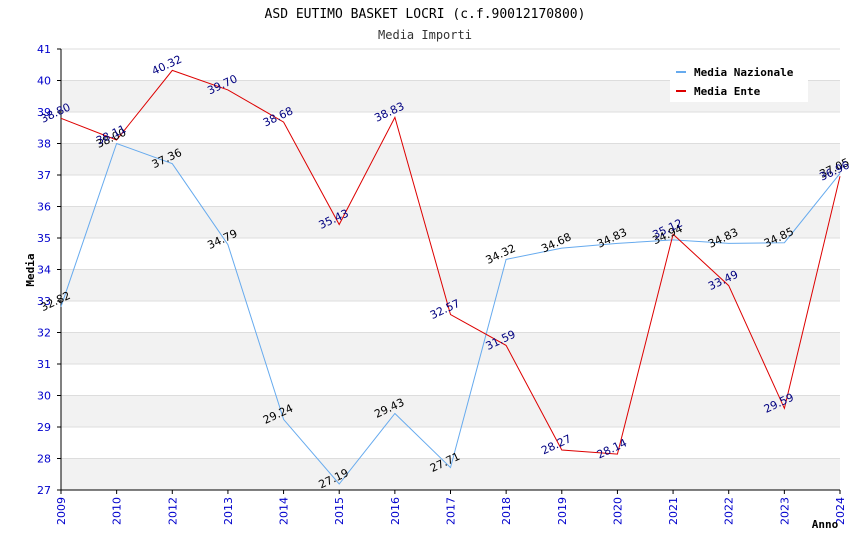 Image resolution: width=850 pixels, height=550 pixels. Describe the element at coordinates (30, 269) in the screenshot. I see `y-axis-label: Media` at that location.